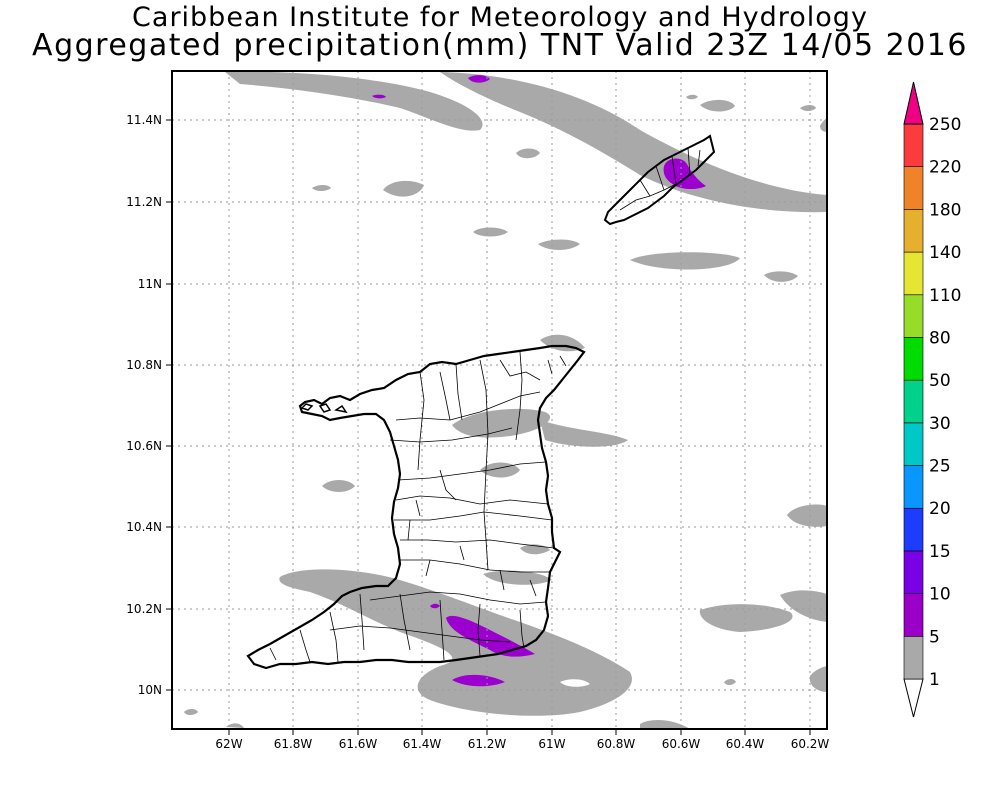 The height and width of the screenshot is (800, 1000). I want to click on colorbar-label: 110, so click(945, 296).